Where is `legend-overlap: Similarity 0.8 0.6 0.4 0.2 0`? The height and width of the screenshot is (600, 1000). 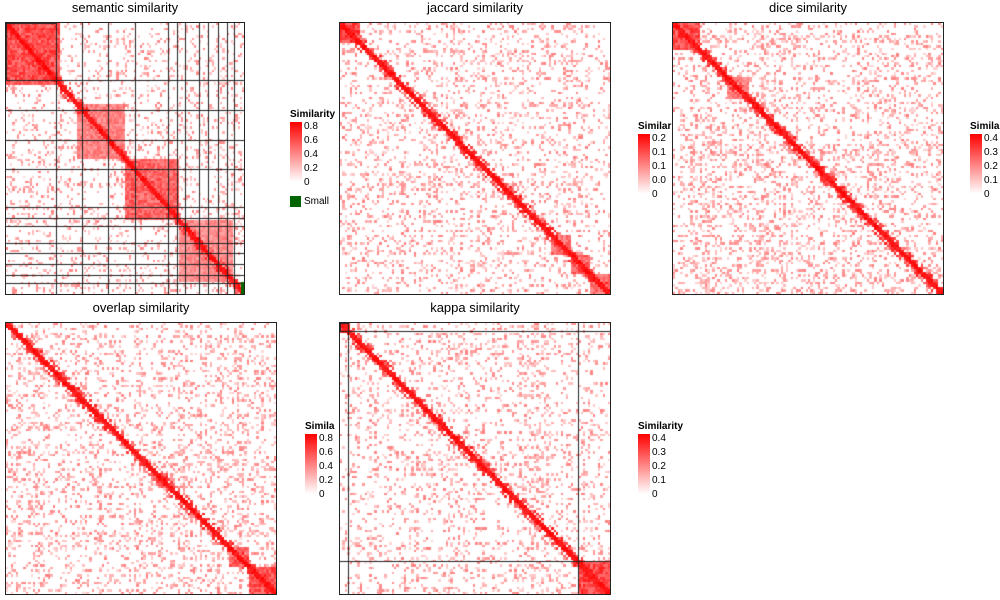
legend-overlap: Similarity 0.8 0.6 0.4 0.2 0 is located at coordinates (320, 471).